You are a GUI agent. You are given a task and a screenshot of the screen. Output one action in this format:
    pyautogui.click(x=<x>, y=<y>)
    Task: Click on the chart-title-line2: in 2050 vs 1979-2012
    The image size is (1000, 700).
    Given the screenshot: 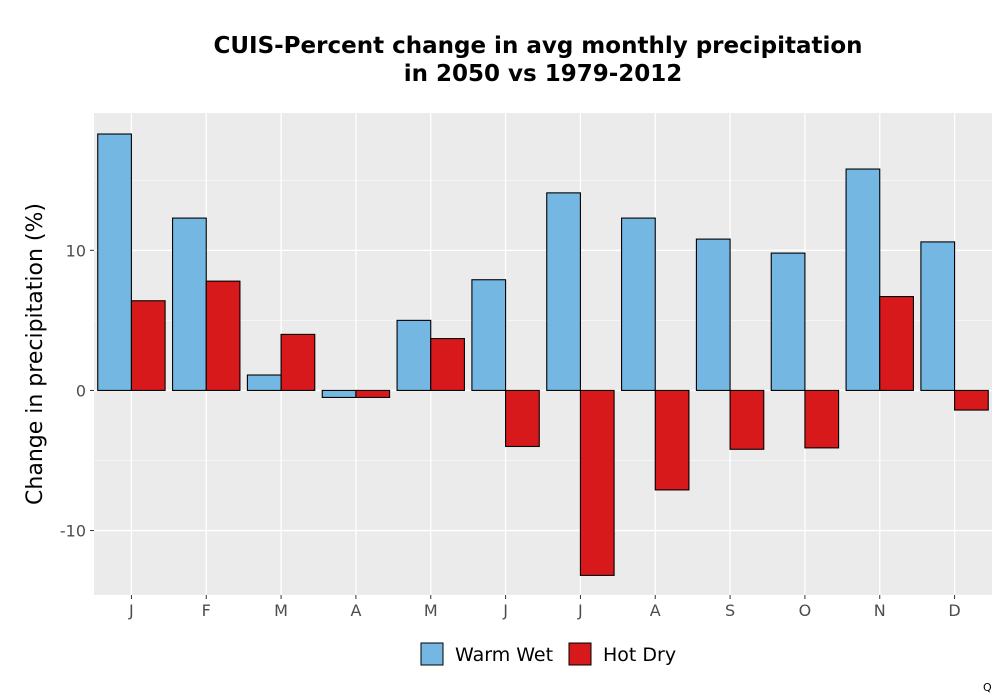 What is the action you would take?
    pyautogui.click(x=543, y=74)
    